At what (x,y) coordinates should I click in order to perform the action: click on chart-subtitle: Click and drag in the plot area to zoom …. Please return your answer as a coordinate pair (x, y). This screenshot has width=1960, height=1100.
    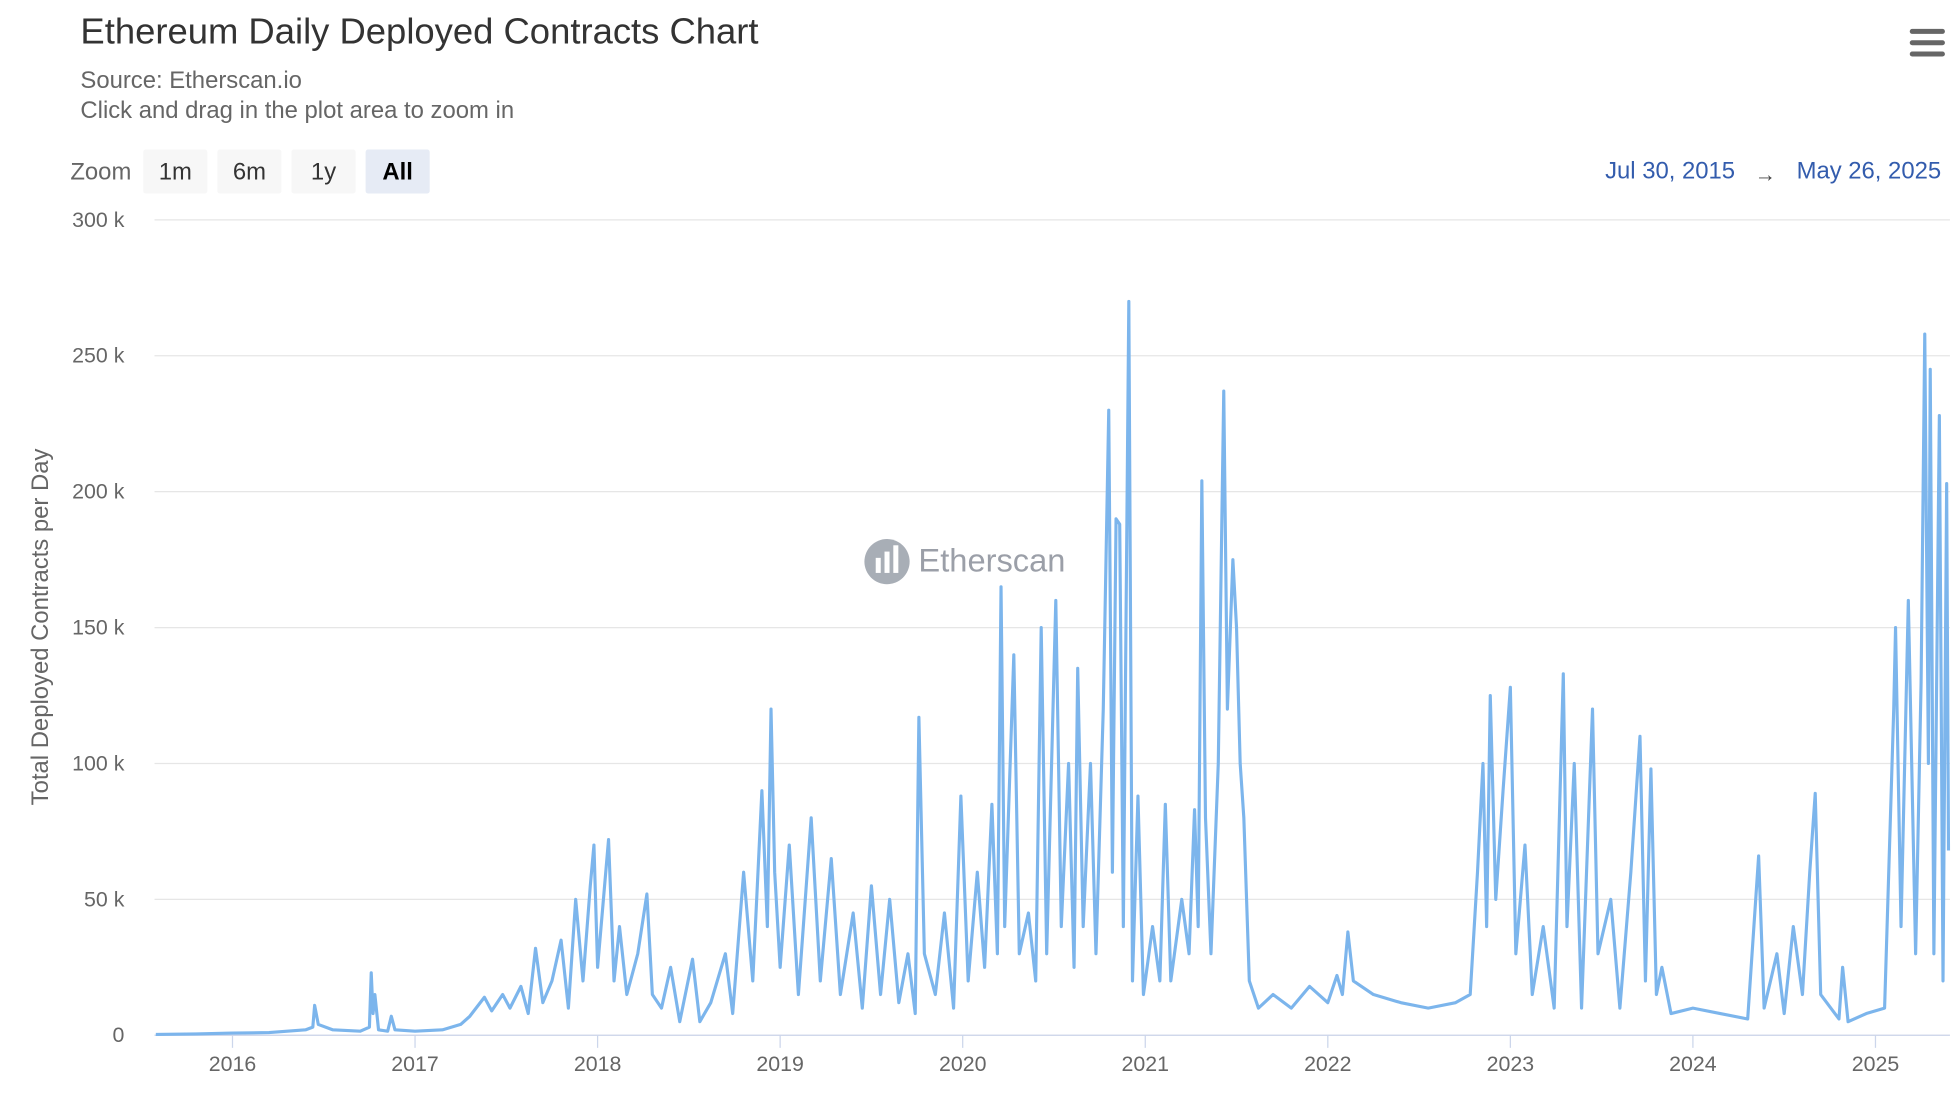
    Looking at the image, I should click on (297, 110).